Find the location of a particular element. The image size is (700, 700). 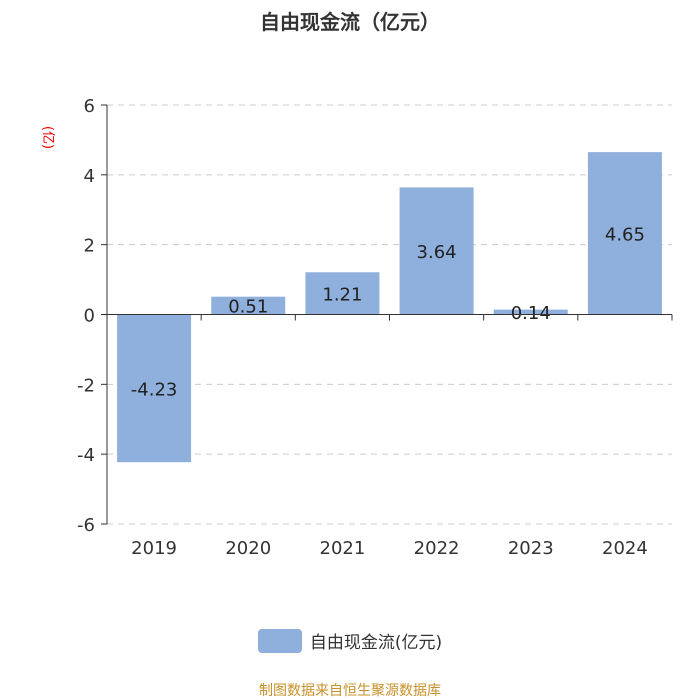

data-label: 0.14 is located at coordinates (531, 313).